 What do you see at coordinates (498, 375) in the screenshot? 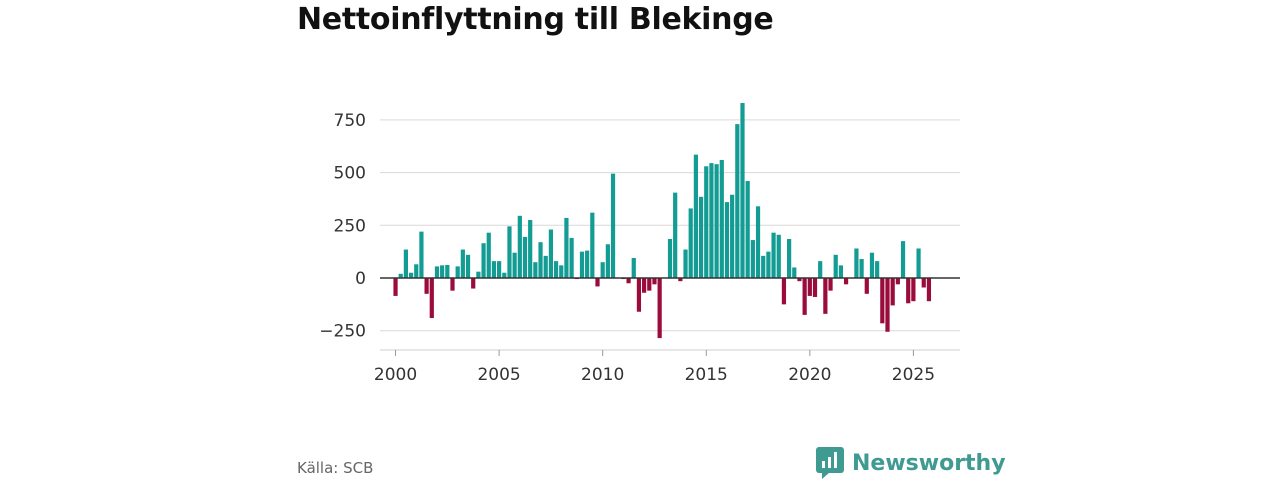
I see `x-tick-label: 2005` at bounding box center [498, 375].